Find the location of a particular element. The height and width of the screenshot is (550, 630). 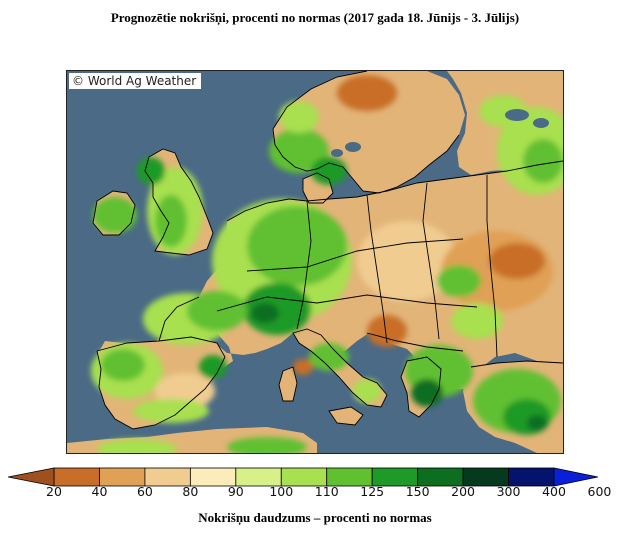

colorbar-segments is located at coordinates (304, 477).